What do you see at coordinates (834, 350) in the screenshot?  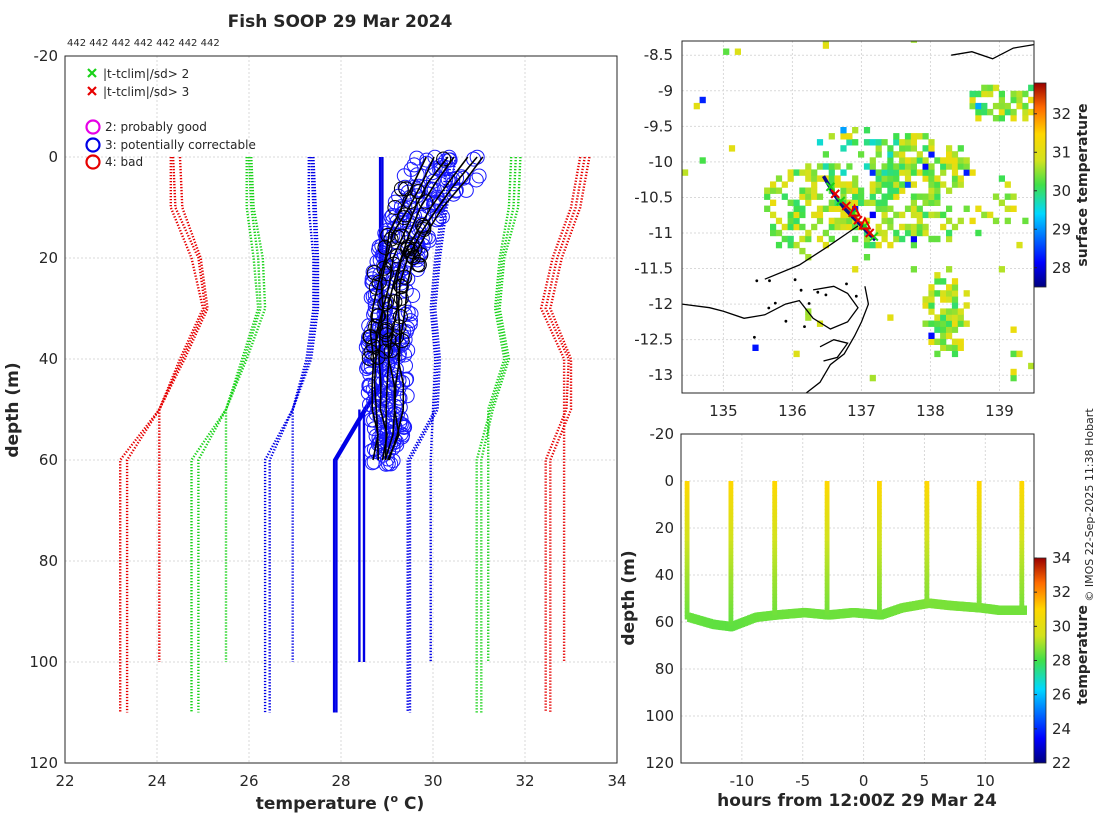 I see `coastline` at bounding box center [834, 350].